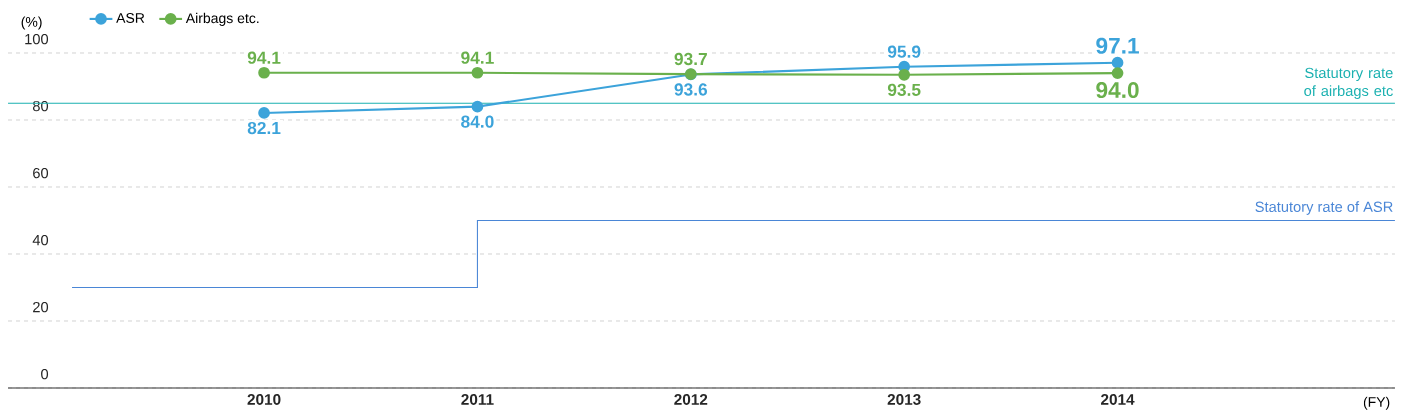  Describe the element at coordinates (40, 106) in the screenshot. I see `y-tick-label: 80` at that location.